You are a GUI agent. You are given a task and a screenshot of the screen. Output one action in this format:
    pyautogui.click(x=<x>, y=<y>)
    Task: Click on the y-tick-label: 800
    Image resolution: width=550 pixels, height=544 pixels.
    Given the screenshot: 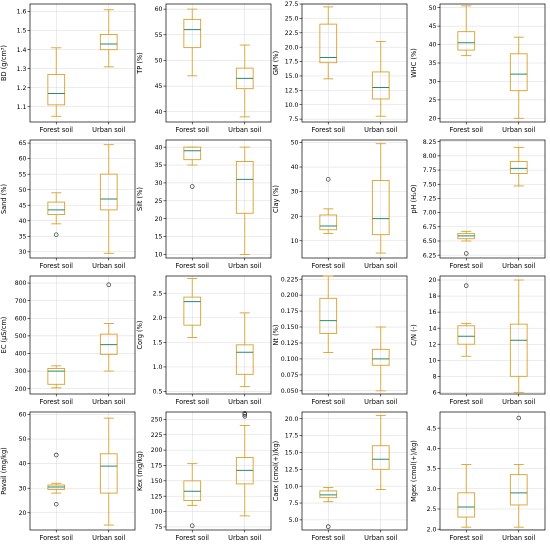 What is the action you would take?
    pyautogui.click(x=21, y=283)
    